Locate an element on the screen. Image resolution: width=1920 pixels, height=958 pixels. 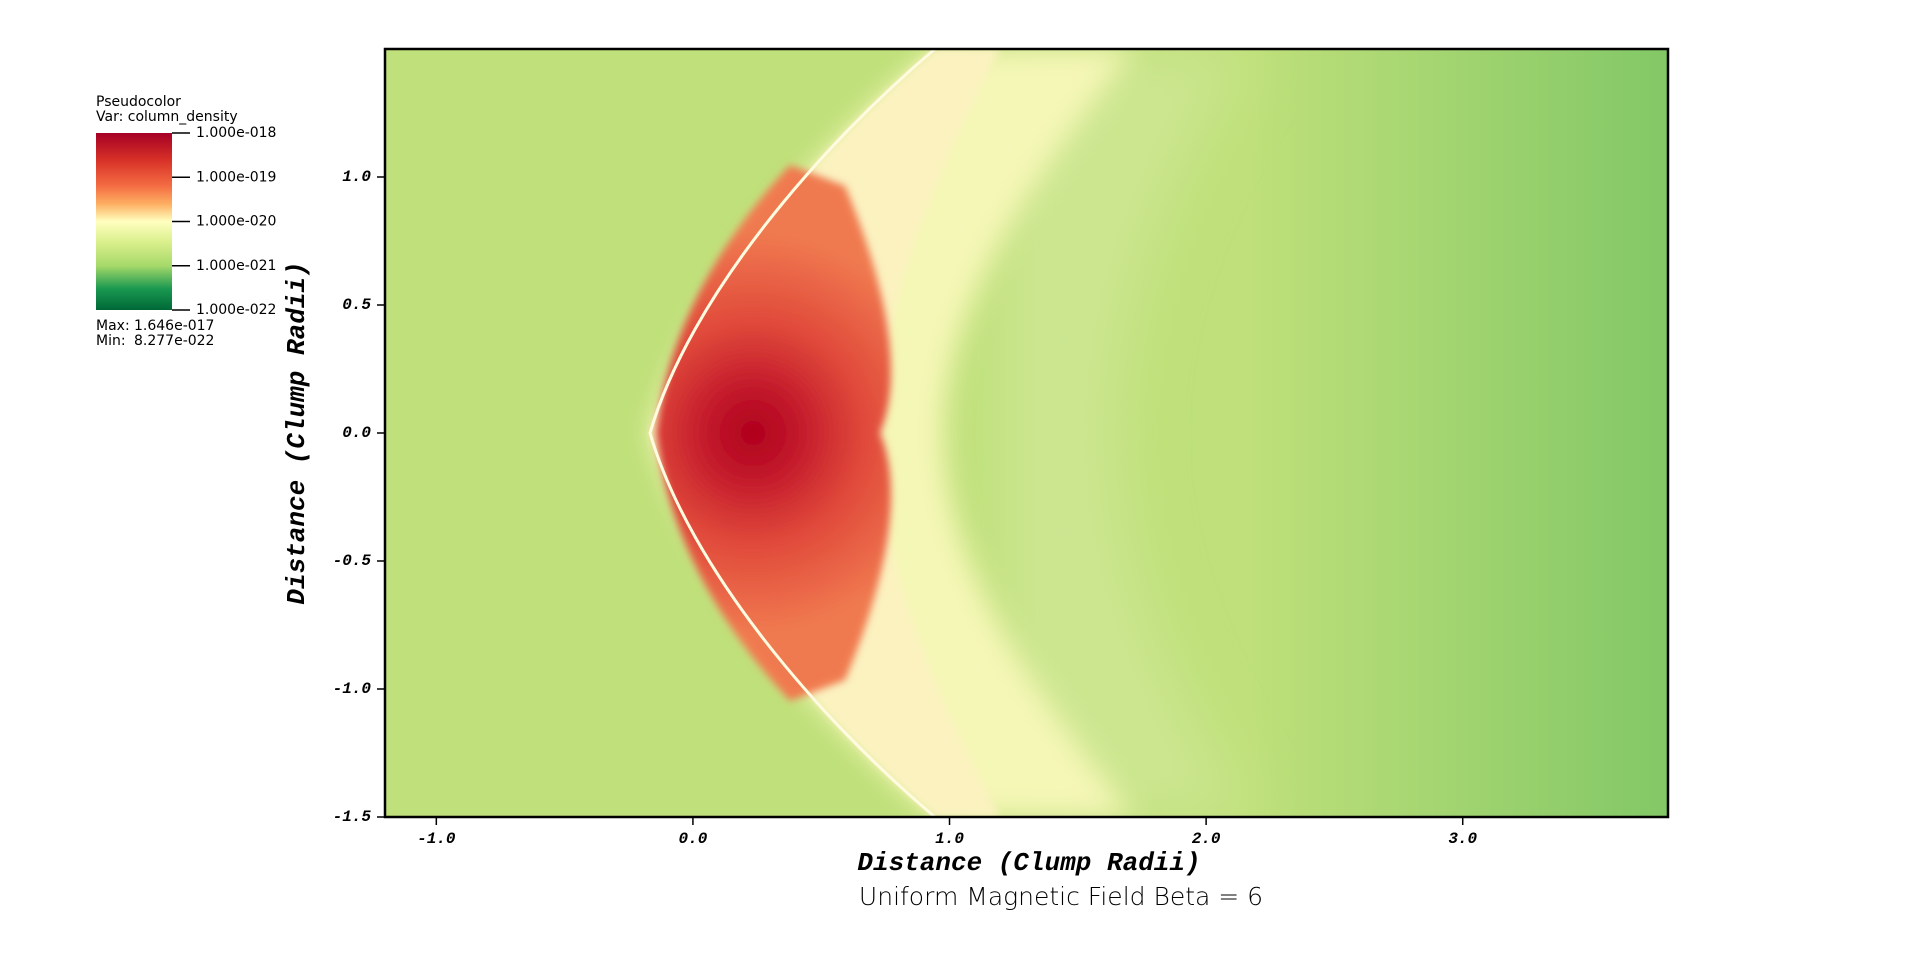
x-tick-label: 2.0 is located at coordinates (1206, 839).